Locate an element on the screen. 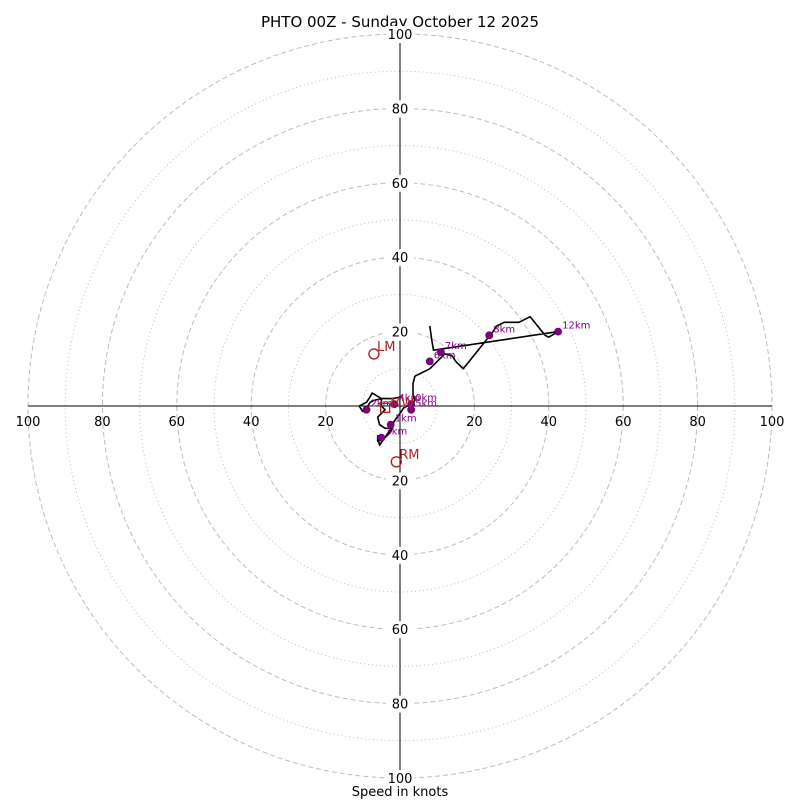 This screenshot has height=800, width=800. tick-label-bottom-100: 100 is located at coordinates (400, 779).